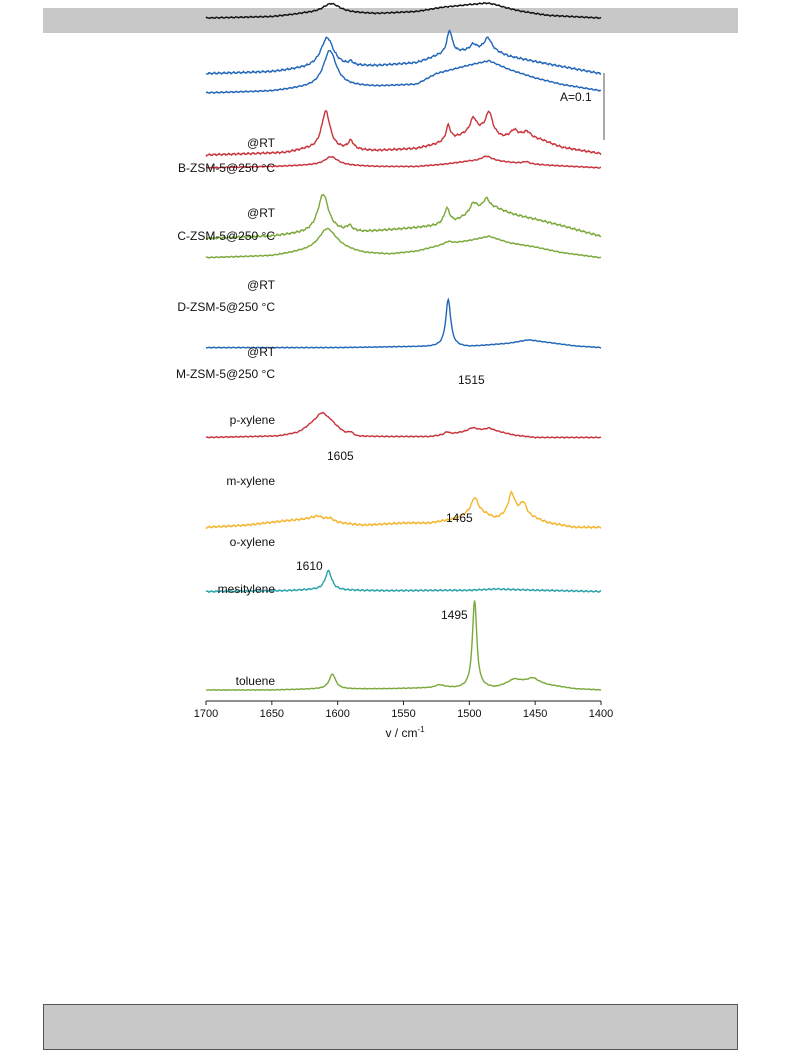 Image resolution: width=793 pixels, height=1057 pixels. I want to click on peak-annotation: 1610, so click(309, 566).